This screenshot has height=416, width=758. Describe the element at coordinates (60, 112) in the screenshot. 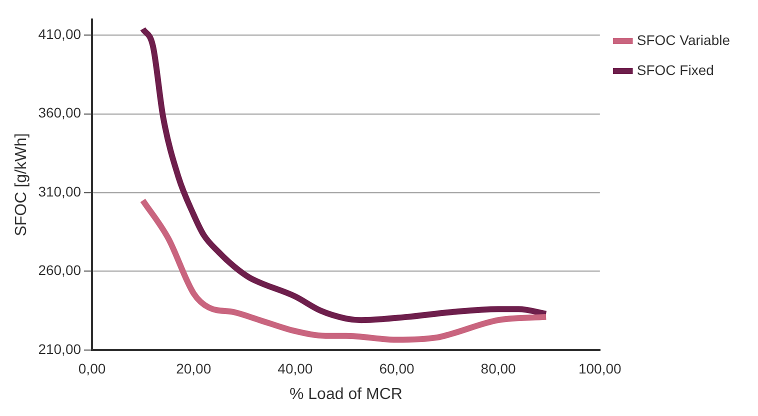

I see `y-tick-label: 360,00` at that location.